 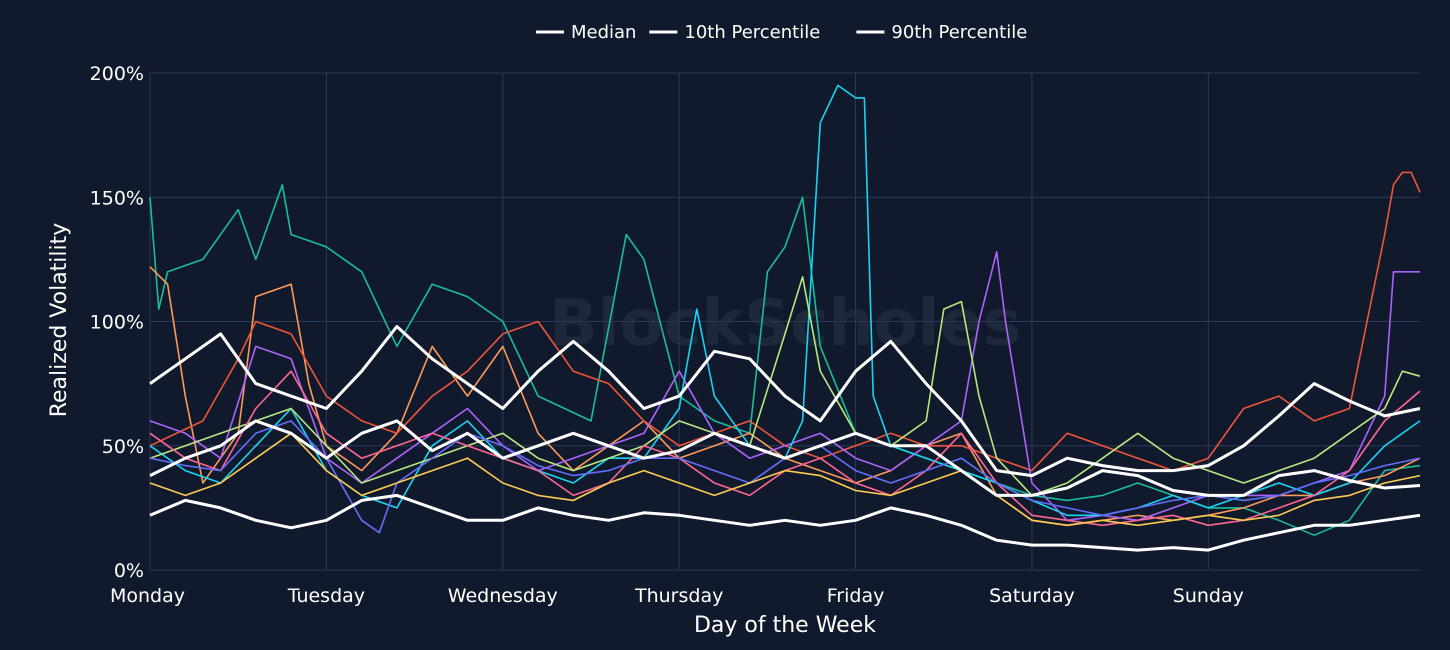 I want to click on x-tick-label: Thursday, so click(x=678, y=596).